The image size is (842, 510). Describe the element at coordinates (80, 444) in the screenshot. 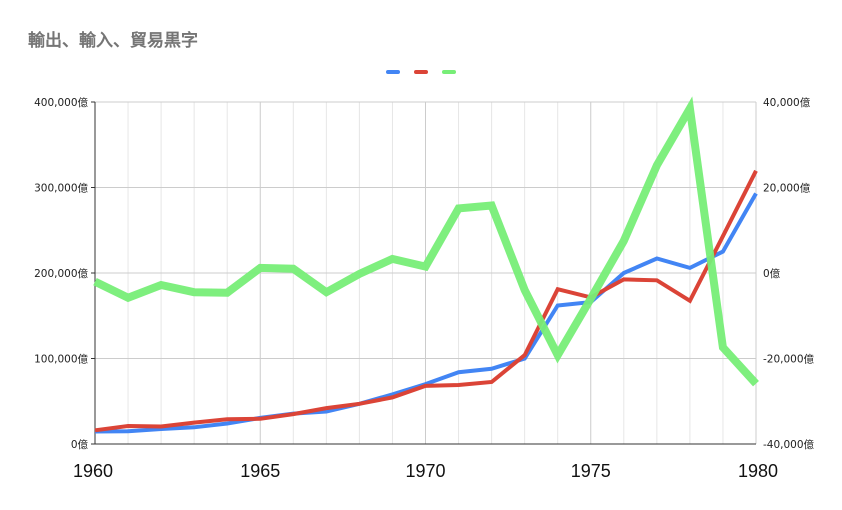

I see `y-left-tick-label: 0億` at that location.